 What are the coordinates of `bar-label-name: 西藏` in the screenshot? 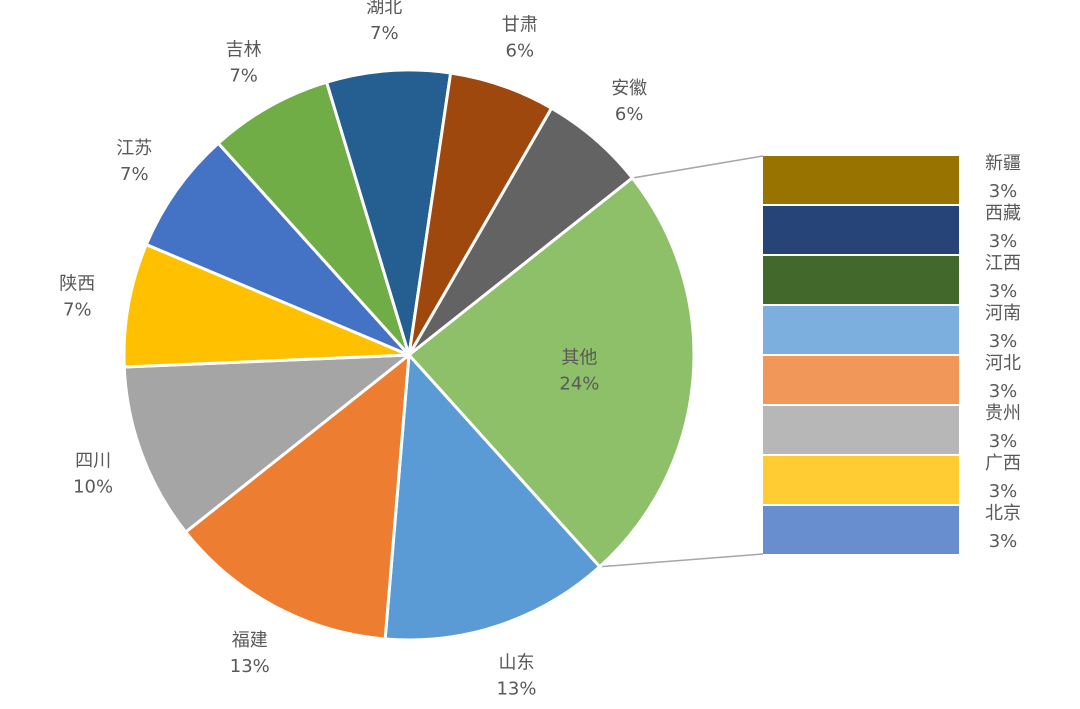 It's located at (1003, 213).